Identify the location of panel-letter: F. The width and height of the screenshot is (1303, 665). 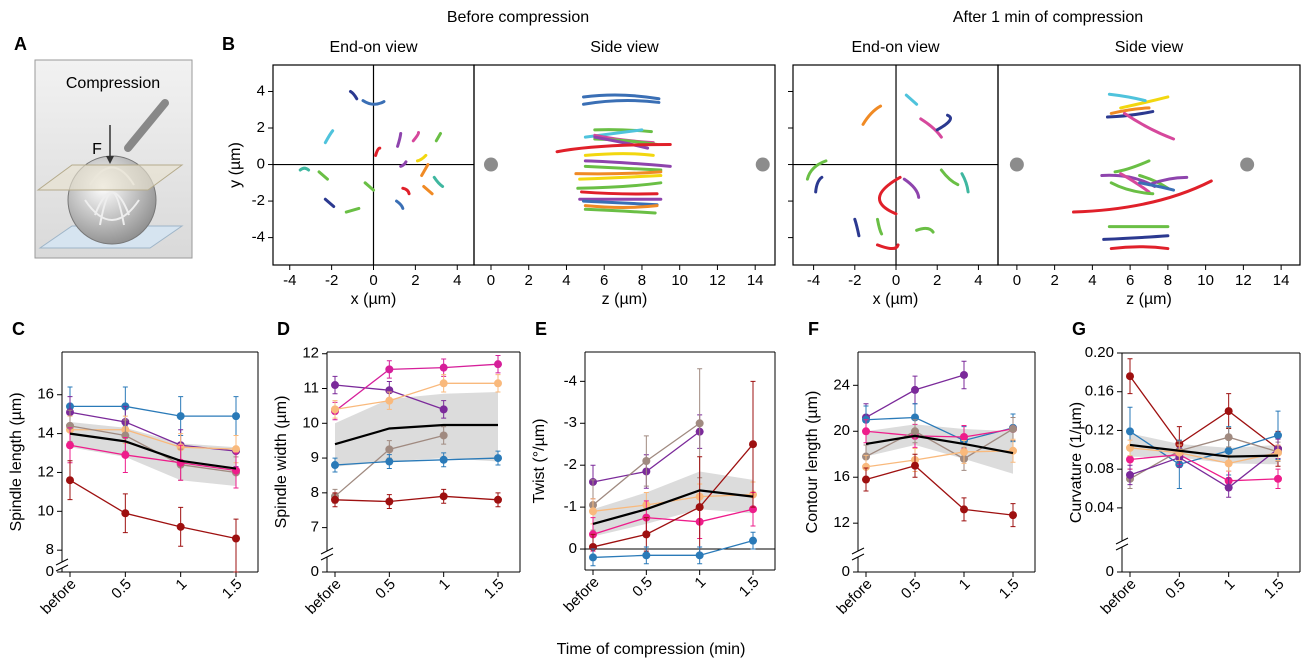
(813, 329).